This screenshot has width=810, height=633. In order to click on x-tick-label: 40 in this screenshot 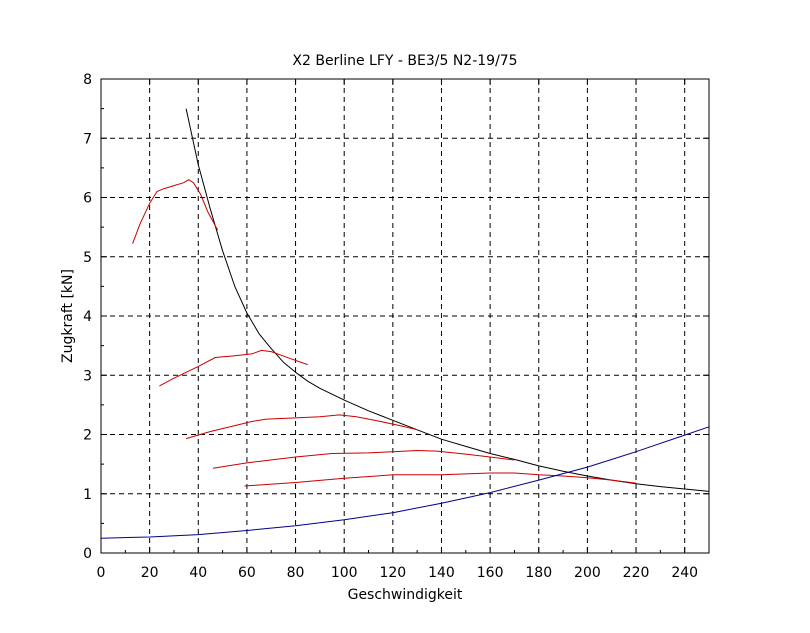, I will do `click(198, 573)`.